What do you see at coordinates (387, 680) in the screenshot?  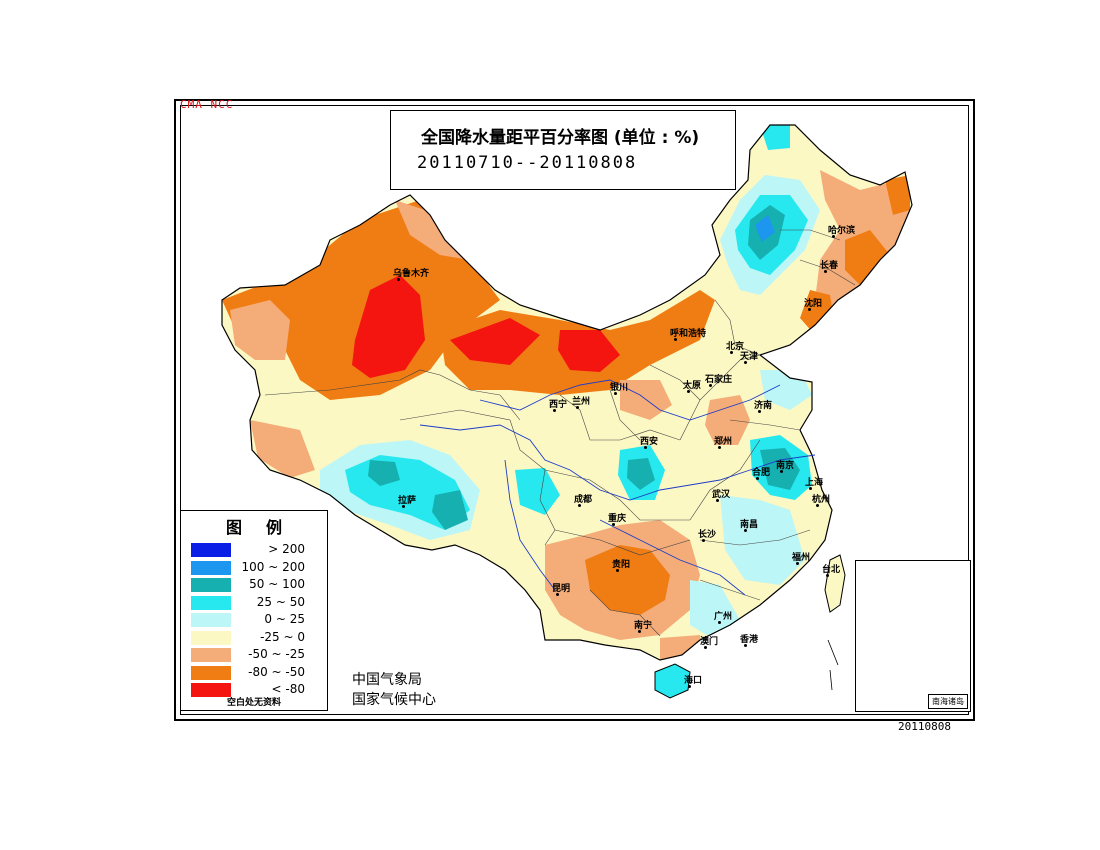 I see `agency-line-1: 中国气象局` at bounding box center [387, 680].